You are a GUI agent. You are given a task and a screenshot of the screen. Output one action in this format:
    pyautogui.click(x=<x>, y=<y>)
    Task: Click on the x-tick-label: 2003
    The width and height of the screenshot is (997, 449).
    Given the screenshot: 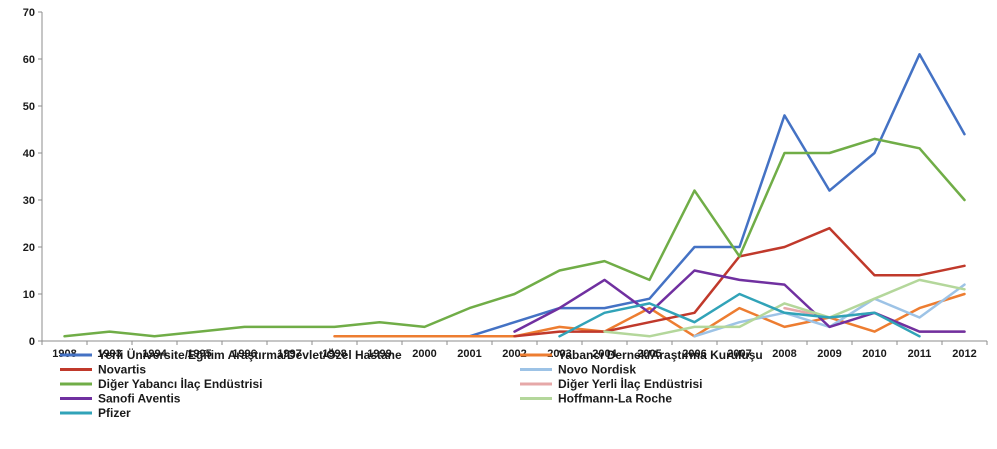 What is the action you would take?
    pyautogui.click(x=559, y=354)
    